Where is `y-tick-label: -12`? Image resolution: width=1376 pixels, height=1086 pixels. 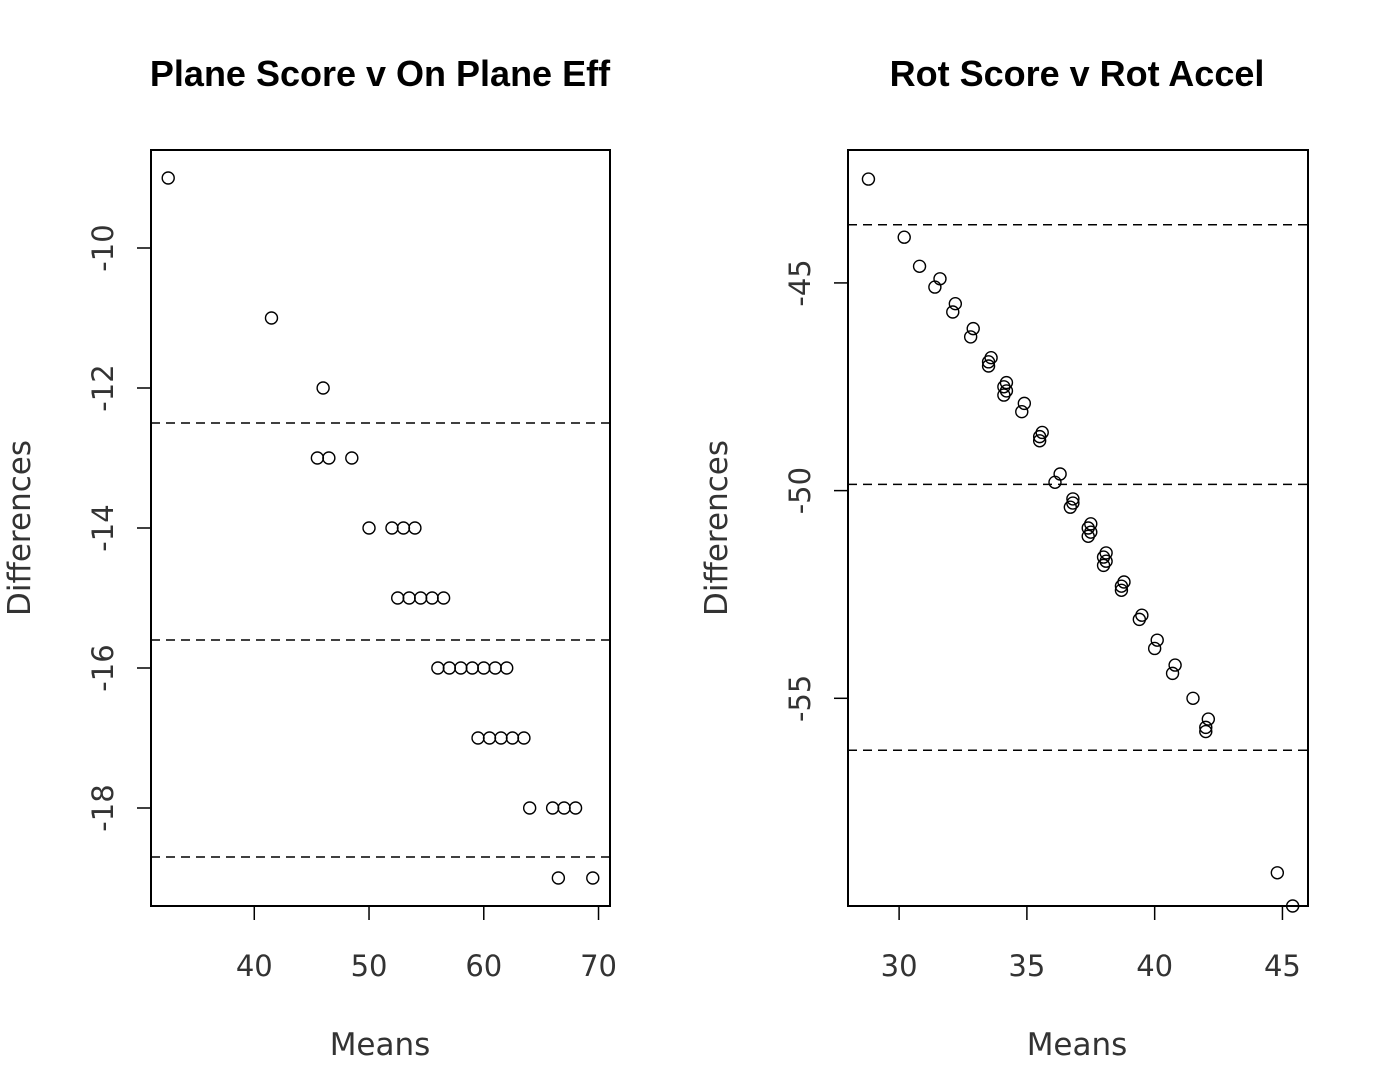 y-tick-label: -12 is located at coordinates (103, 387).